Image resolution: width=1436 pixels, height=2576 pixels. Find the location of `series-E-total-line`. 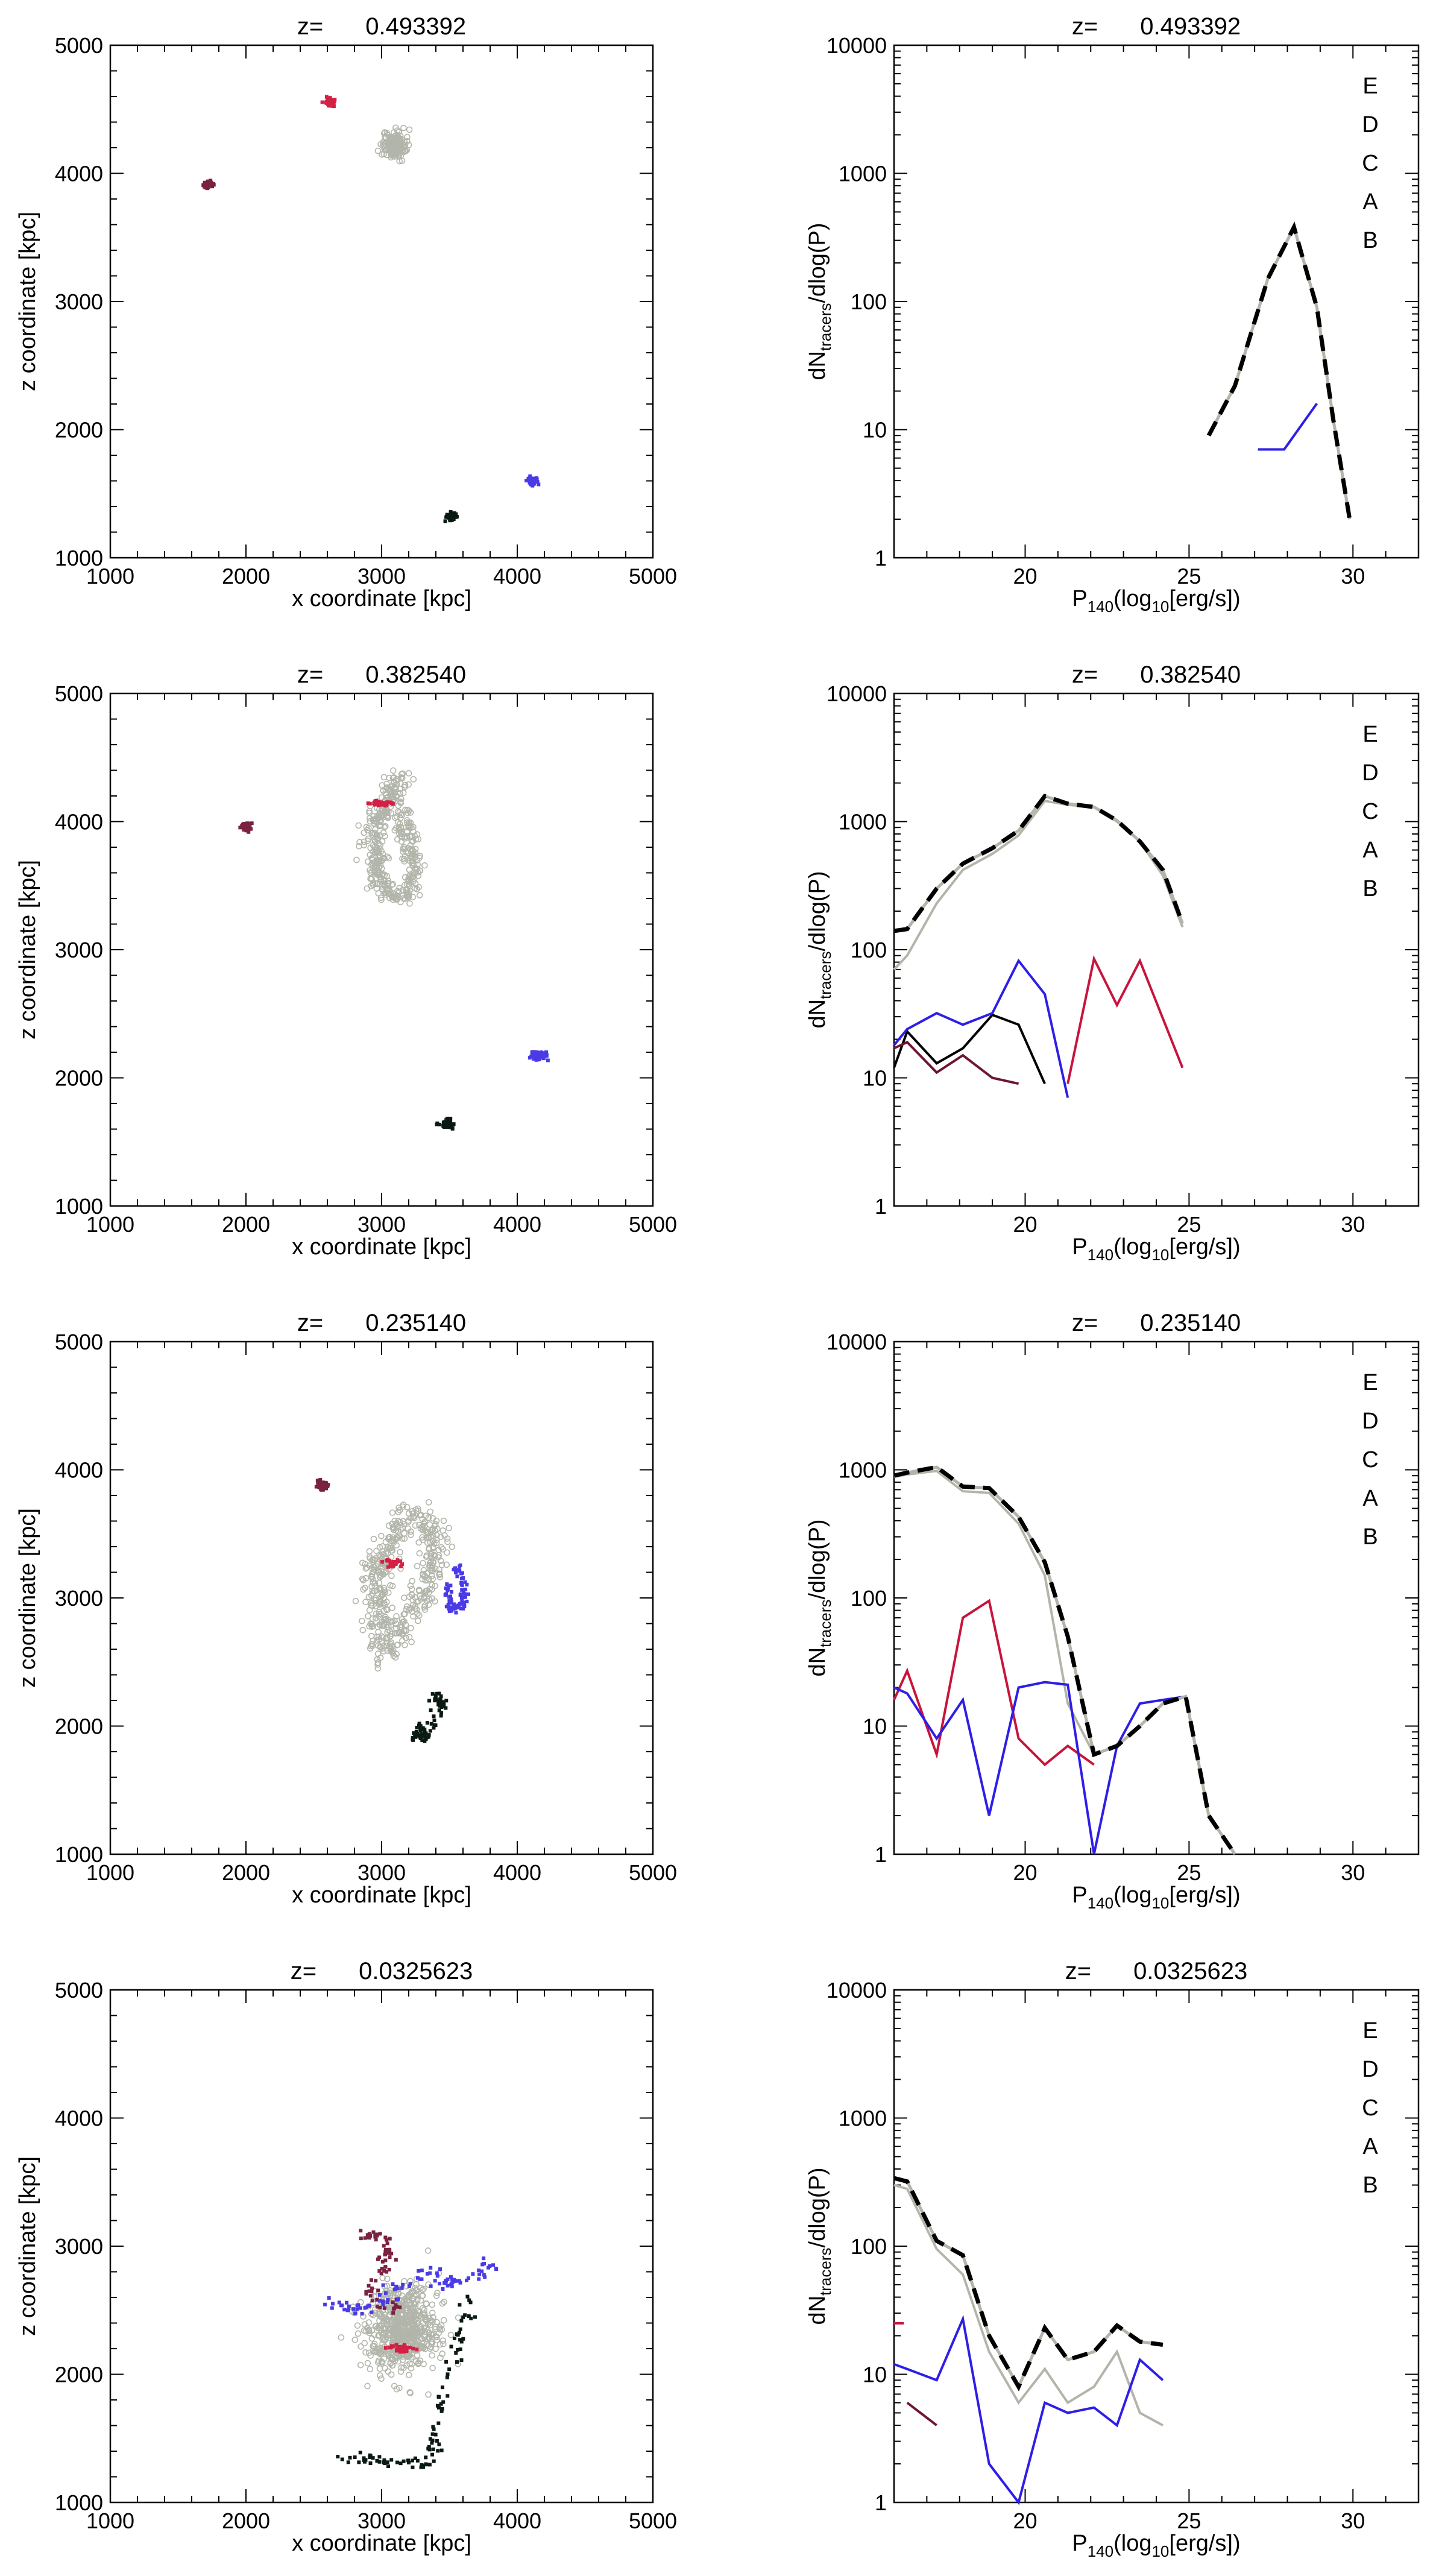

series-E-total-line is located at coordinates (1028, 2283).